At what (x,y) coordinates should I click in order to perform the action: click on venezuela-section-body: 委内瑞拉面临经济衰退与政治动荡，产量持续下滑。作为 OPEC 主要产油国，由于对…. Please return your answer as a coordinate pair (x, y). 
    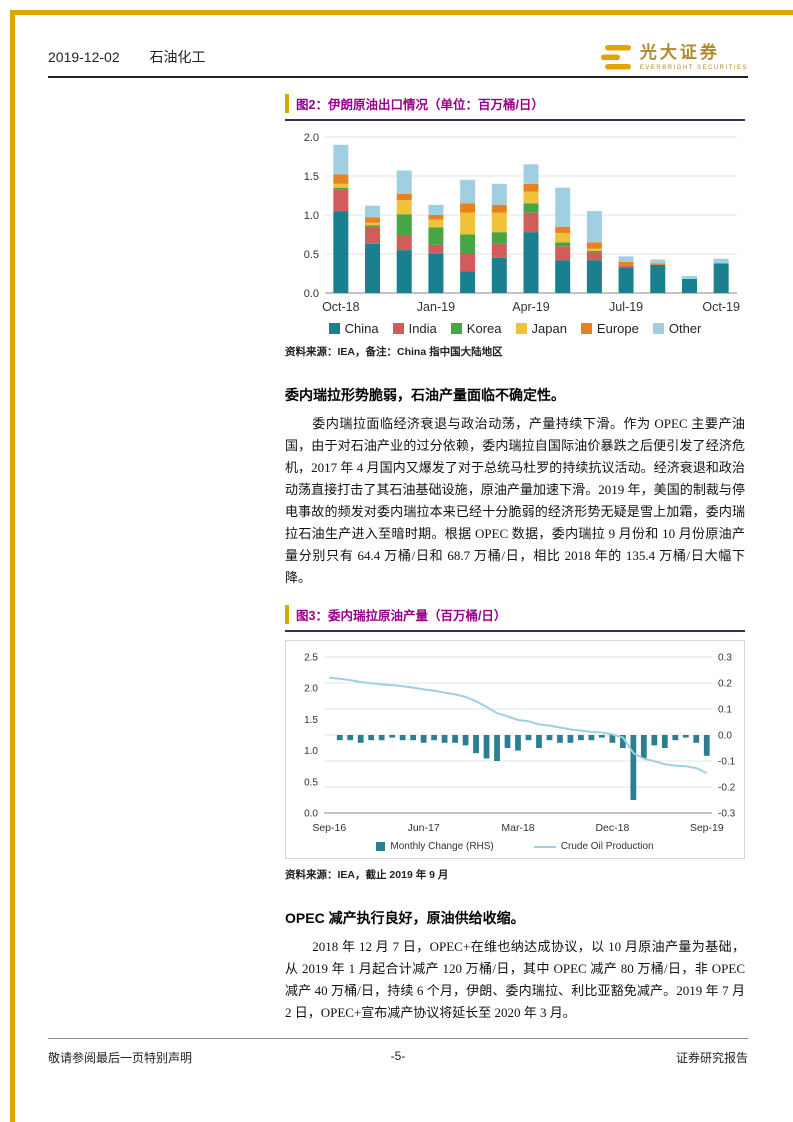
    Looking at the image, I should click on (515, 501).